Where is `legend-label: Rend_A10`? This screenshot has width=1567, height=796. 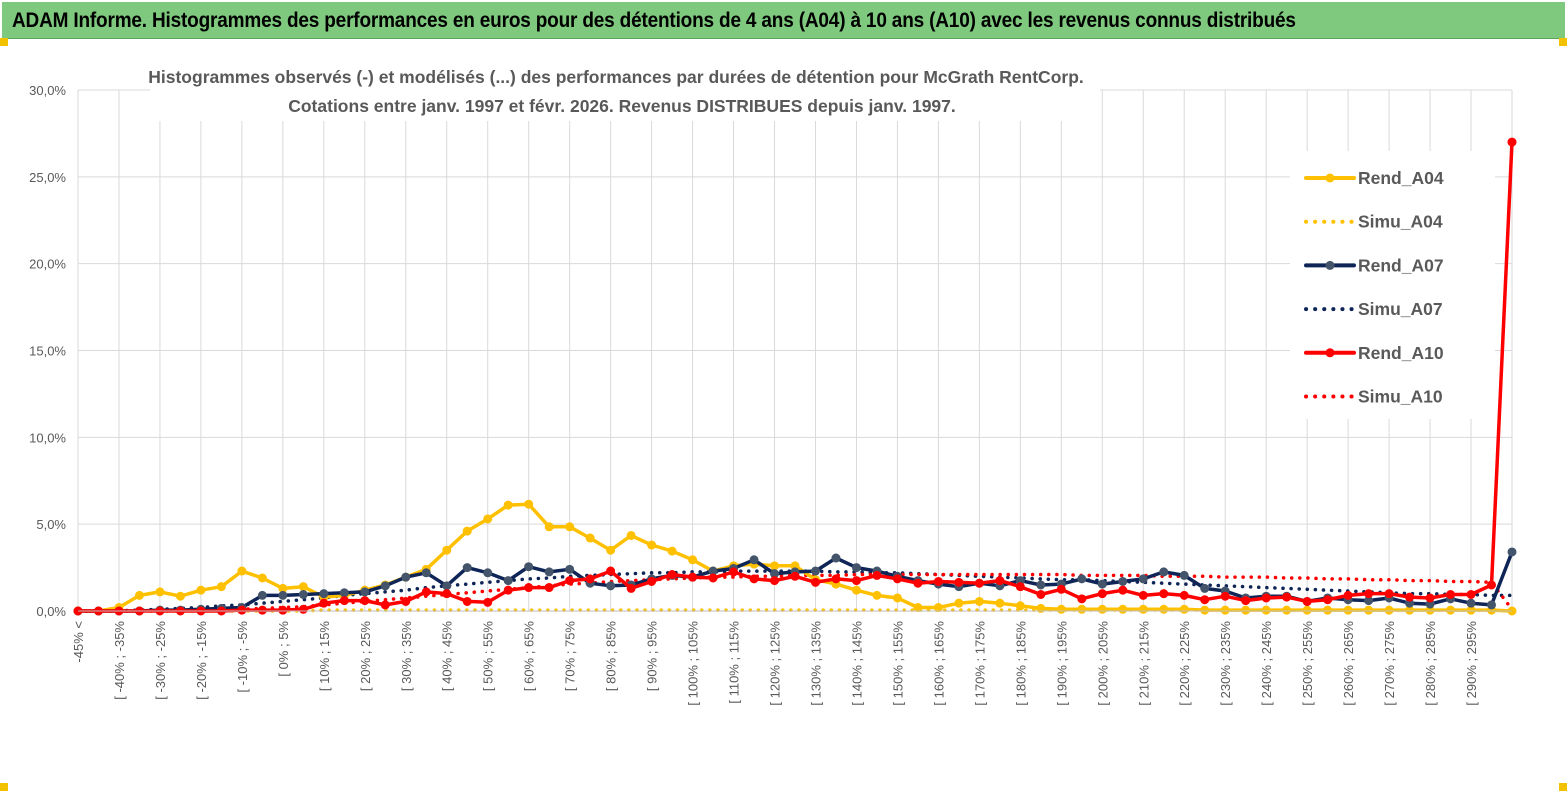
legend-label: Rend_A10 is located at coordinates (1401, 353).